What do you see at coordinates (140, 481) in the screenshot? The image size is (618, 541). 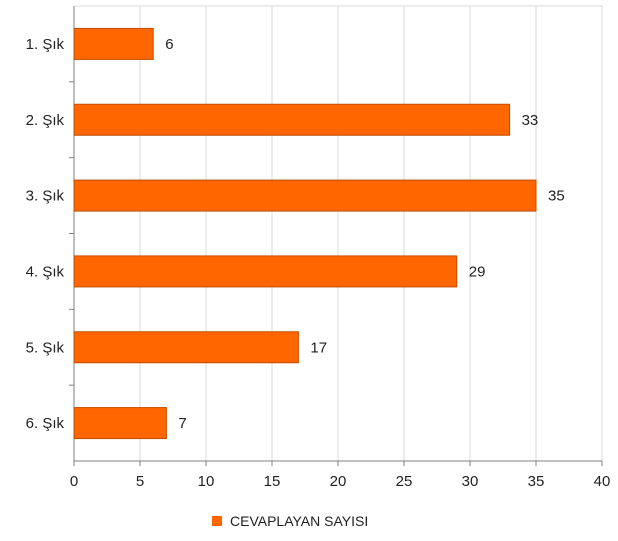 I see `x-tick-label: 5` at bounding box center [140, 481].